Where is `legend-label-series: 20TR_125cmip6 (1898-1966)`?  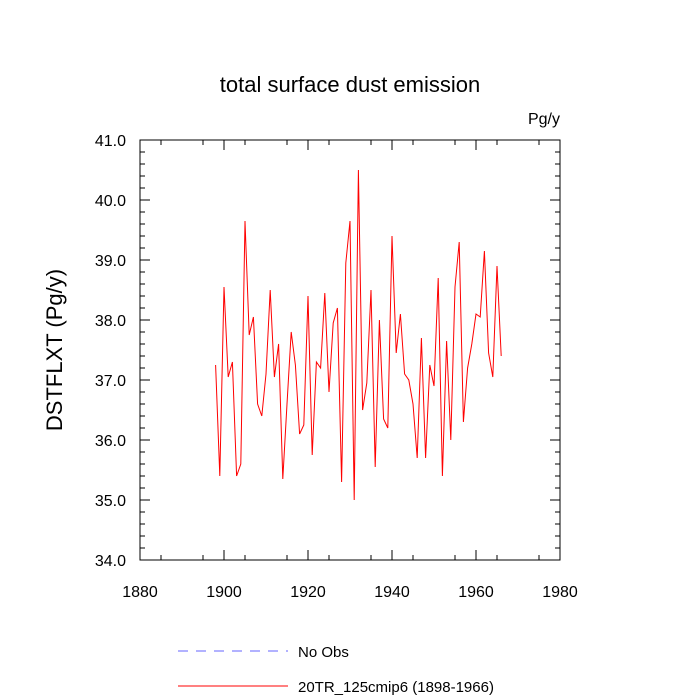 legend-label-series: 20TR_125cmip6 (1898-1966) is located at coordinates (396, 687).